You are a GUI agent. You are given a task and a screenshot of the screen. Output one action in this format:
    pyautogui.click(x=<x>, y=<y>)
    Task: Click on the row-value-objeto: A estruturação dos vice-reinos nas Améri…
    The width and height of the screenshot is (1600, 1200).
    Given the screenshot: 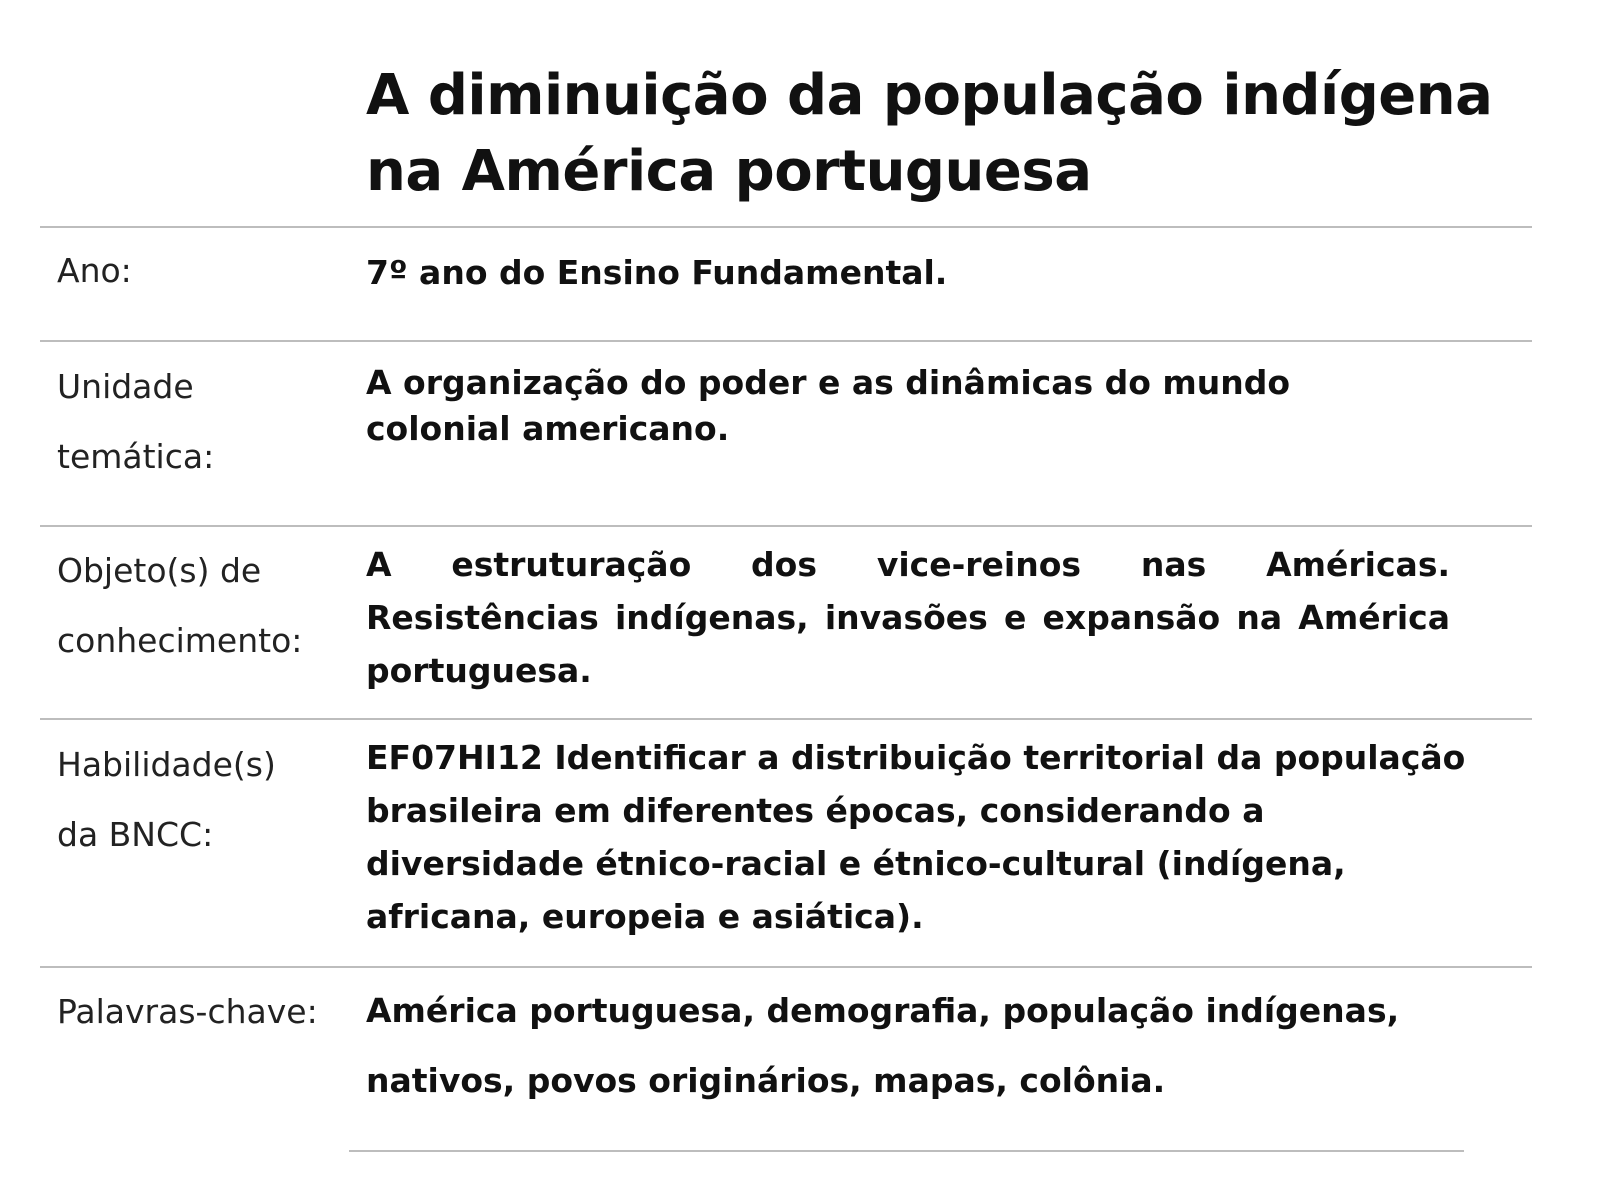 What is the action you would take?
    pyautogui.click(x=908, y=617)
    